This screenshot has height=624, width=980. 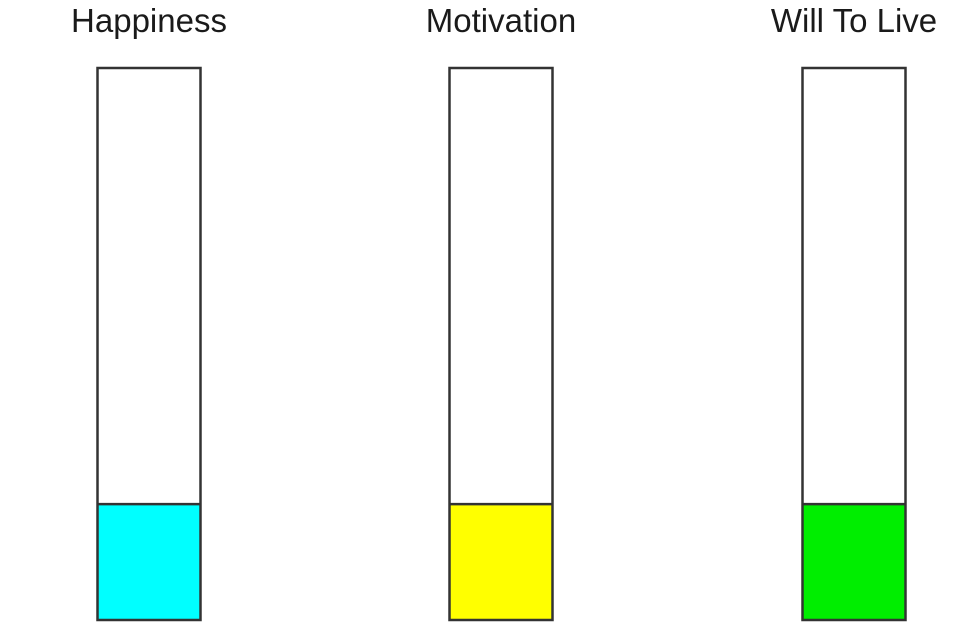 I want to click on gauge-outline-motivation, so click(x=501, y=344).